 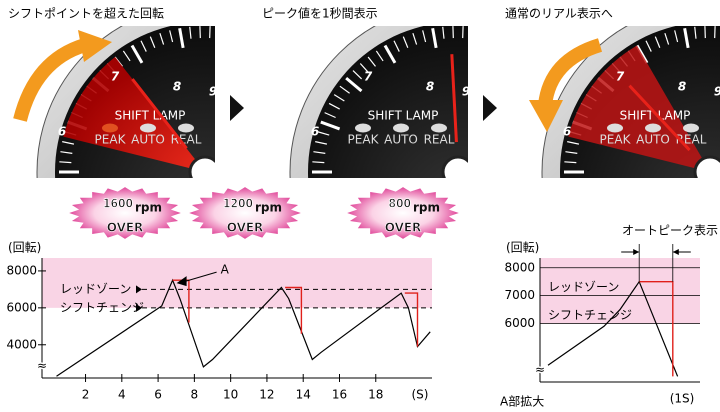 I want to click on reference-label: レッドゾーン, so click(x=95, y=289).